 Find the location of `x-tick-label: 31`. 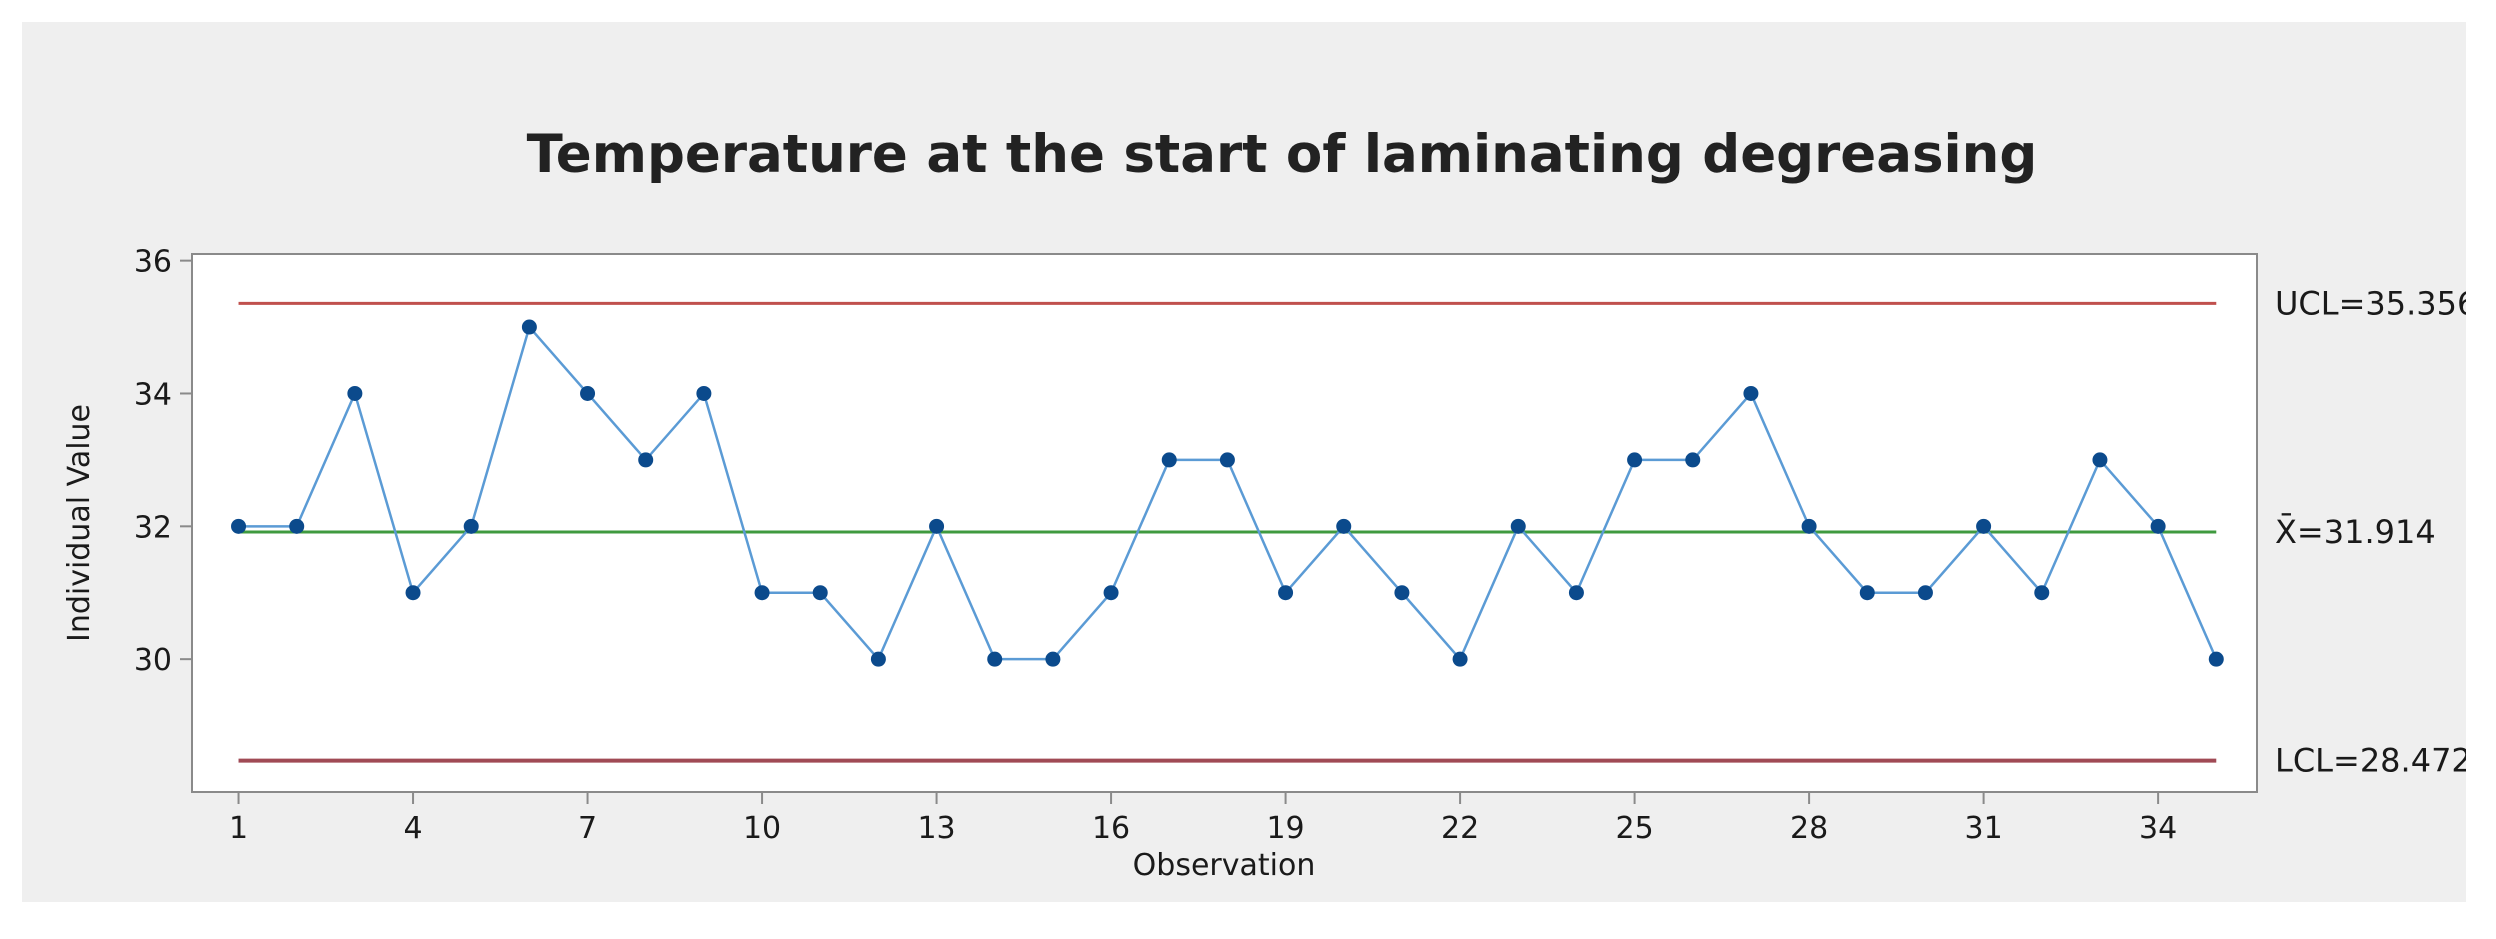

x-tick-label: 31 is located at coordinates (1984, 828).